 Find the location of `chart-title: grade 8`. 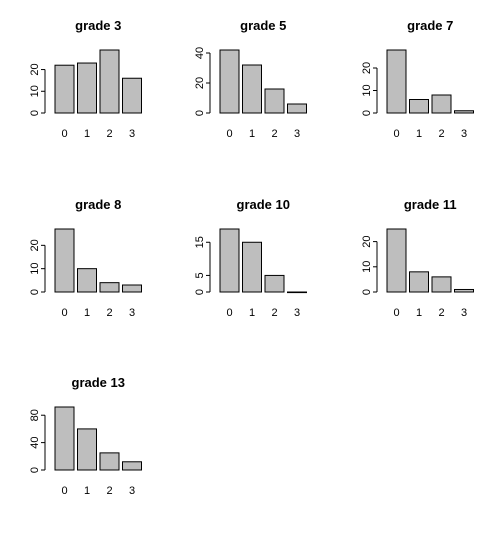

chart-title: grade 8 is located at coordinates (98, 204).